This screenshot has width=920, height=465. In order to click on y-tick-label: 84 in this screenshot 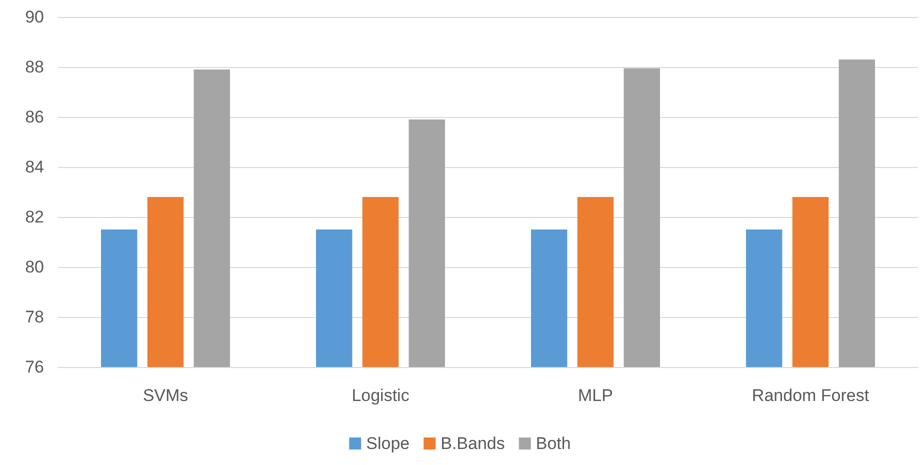, I will do `click(34, 167)`.